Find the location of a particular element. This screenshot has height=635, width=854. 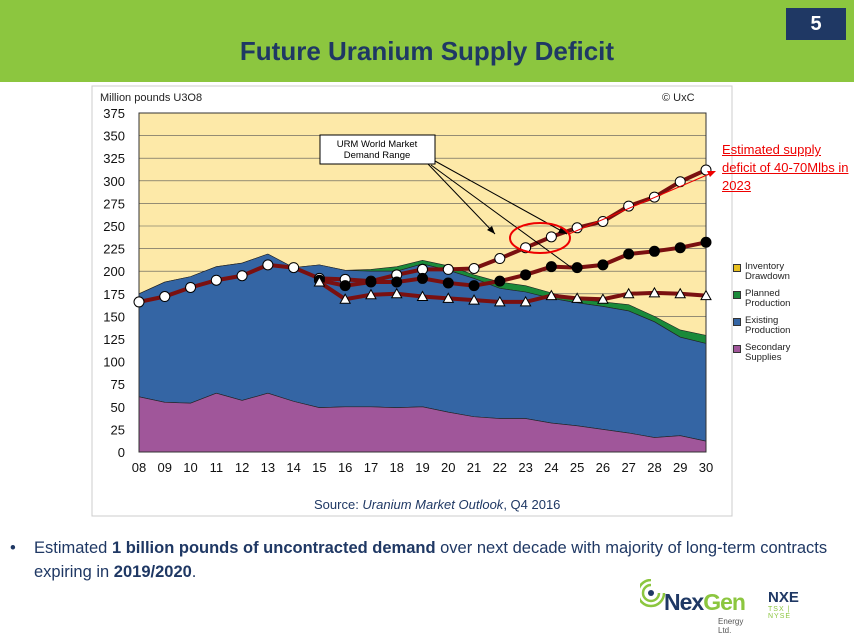

x-tick-label: 22 is located at coordinates (500, 467).